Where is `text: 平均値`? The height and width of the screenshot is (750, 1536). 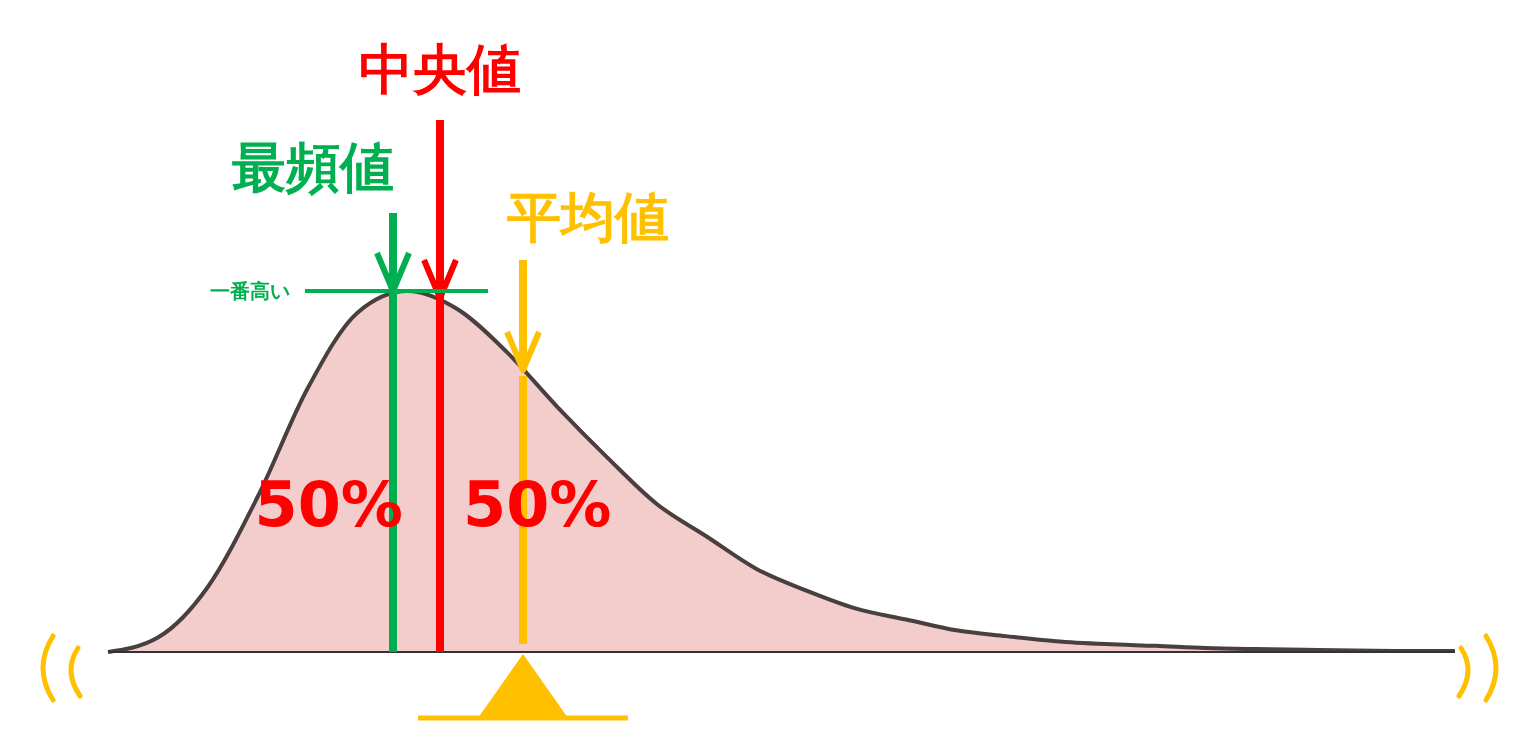
text: 平均値 is located at coordinates (587, 217).